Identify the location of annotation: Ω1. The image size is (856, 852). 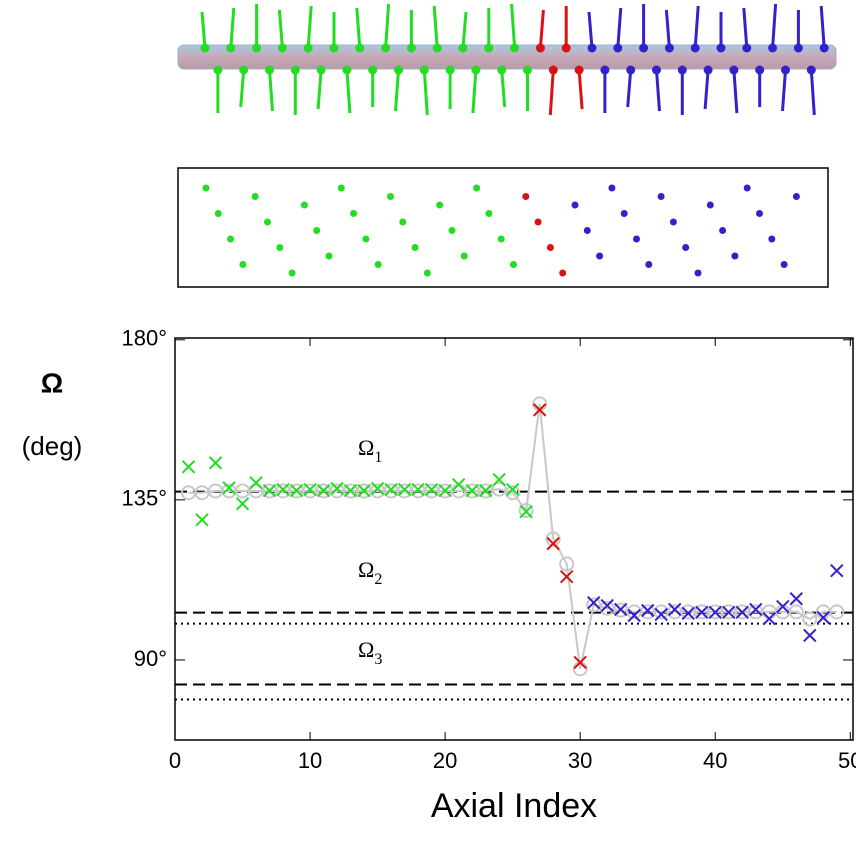
(370, 450).